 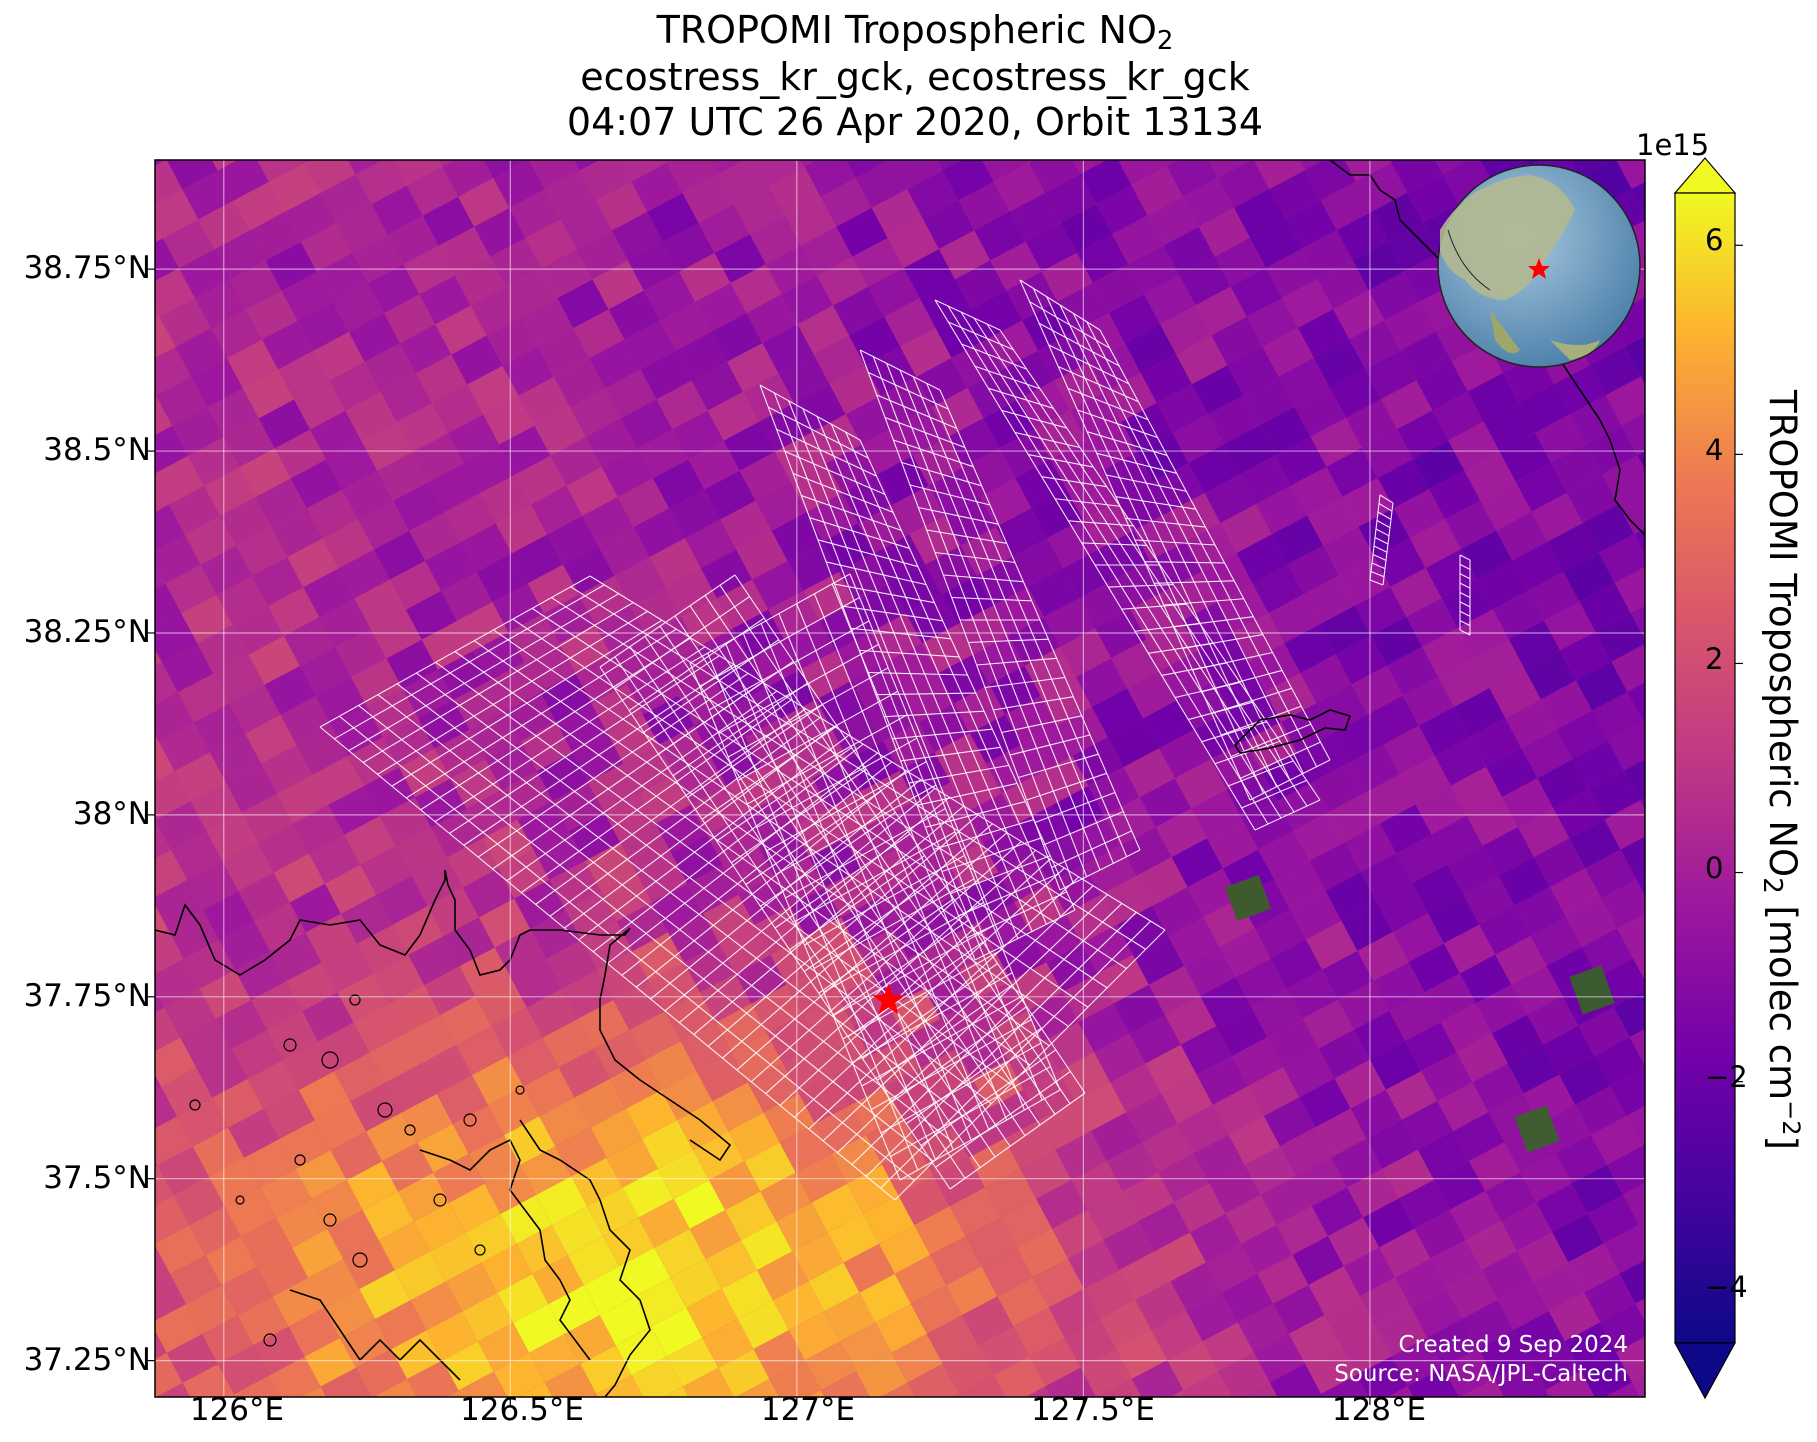 What do you see at coordinates (1714, 659) in the screenshot?
I see `colorbar-tick-label: 2` at bounding box center [1714, 659].